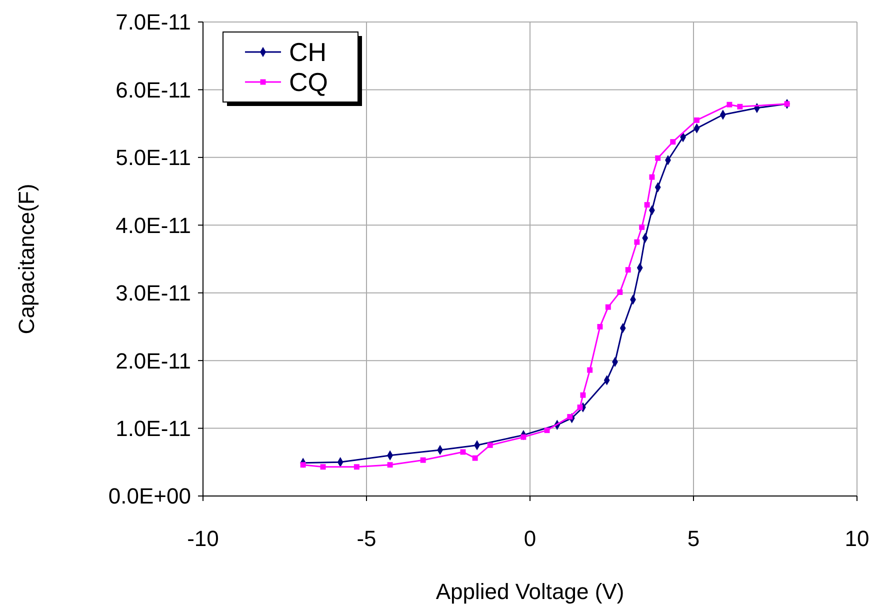  Describe the element at coordinates (153, 361) in the screenshot. I see `y-tick-label: 2.0E-11` at that location.